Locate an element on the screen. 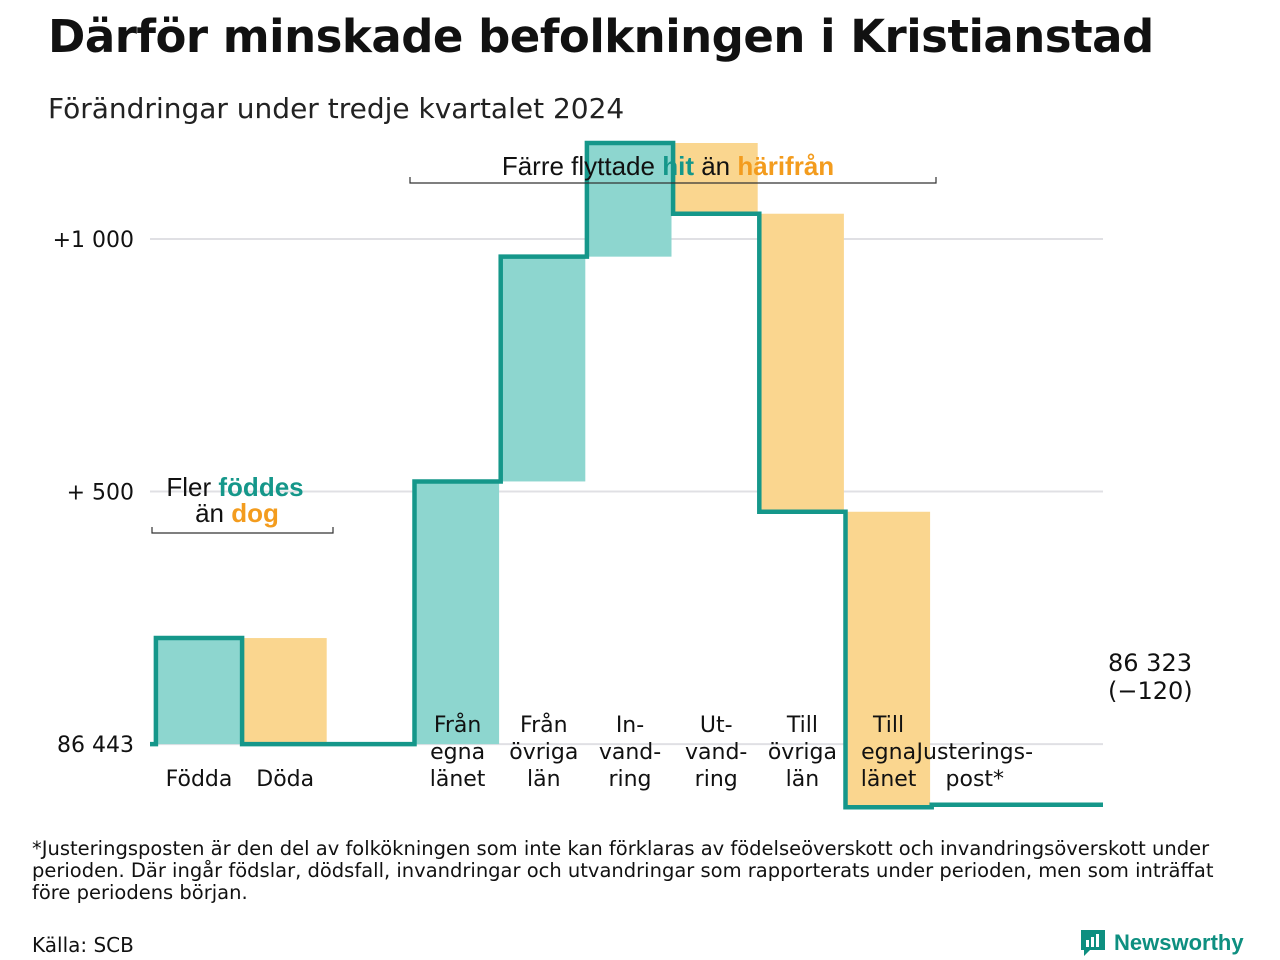 The height and width of the screenshot is (960, 1280). brand-logo: Newsworthy is located at coordinates (1162, 943).